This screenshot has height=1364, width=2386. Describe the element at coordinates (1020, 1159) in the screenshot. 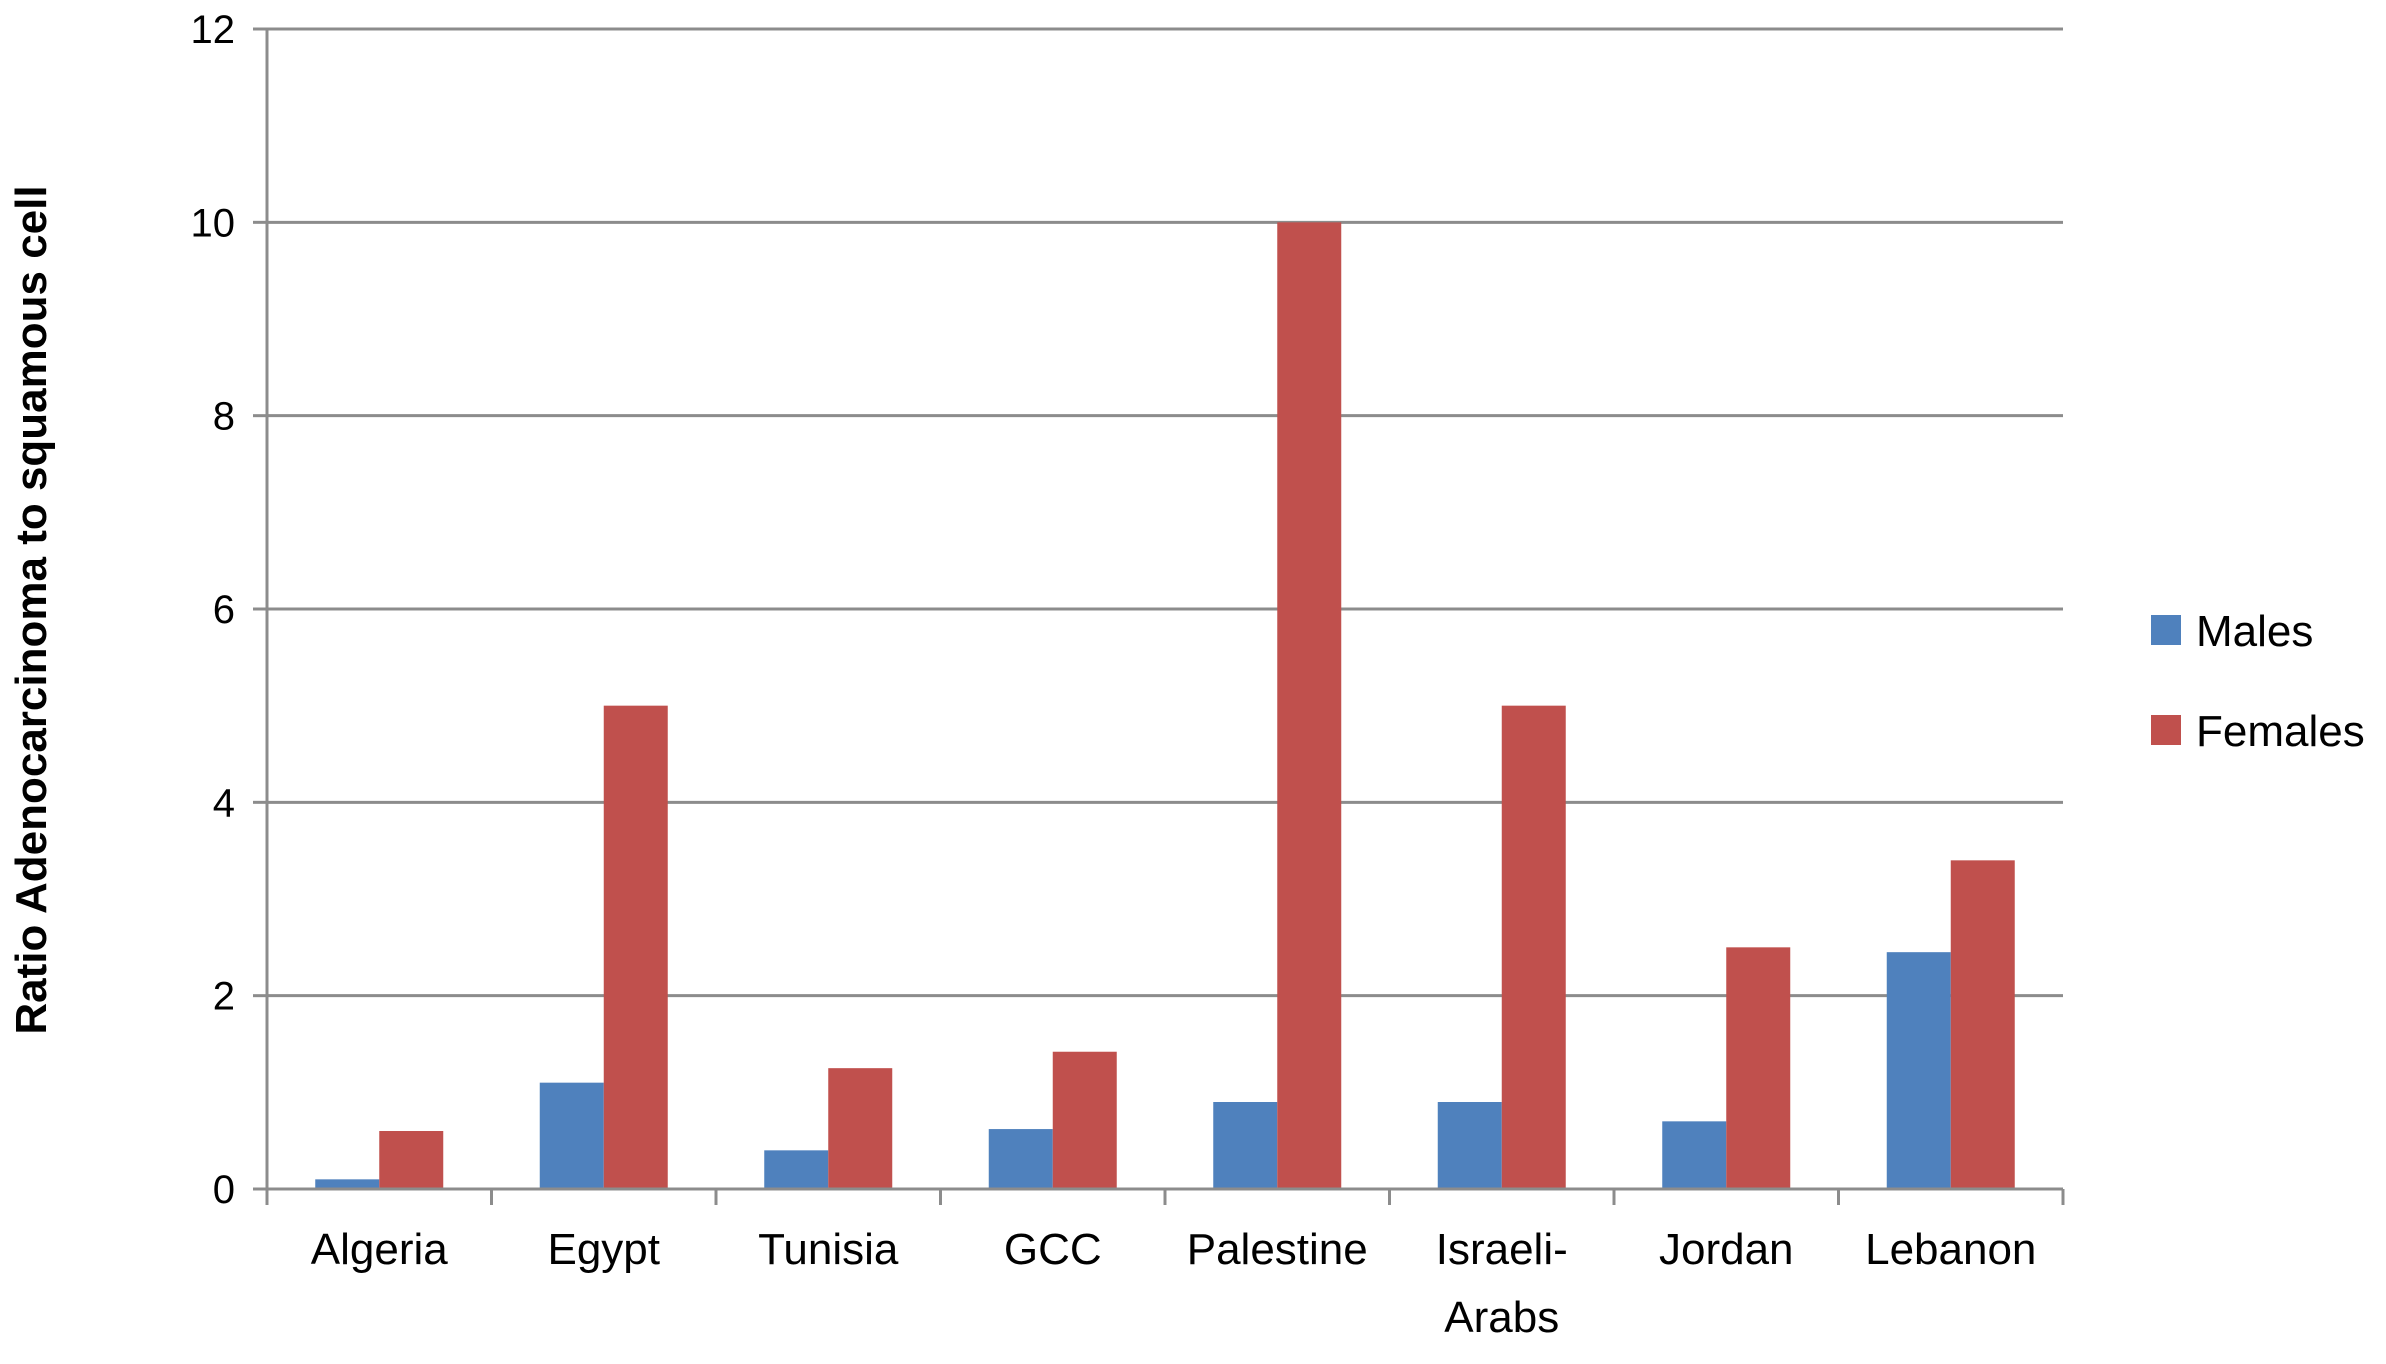

I see `bar-males-gcc` at that location.